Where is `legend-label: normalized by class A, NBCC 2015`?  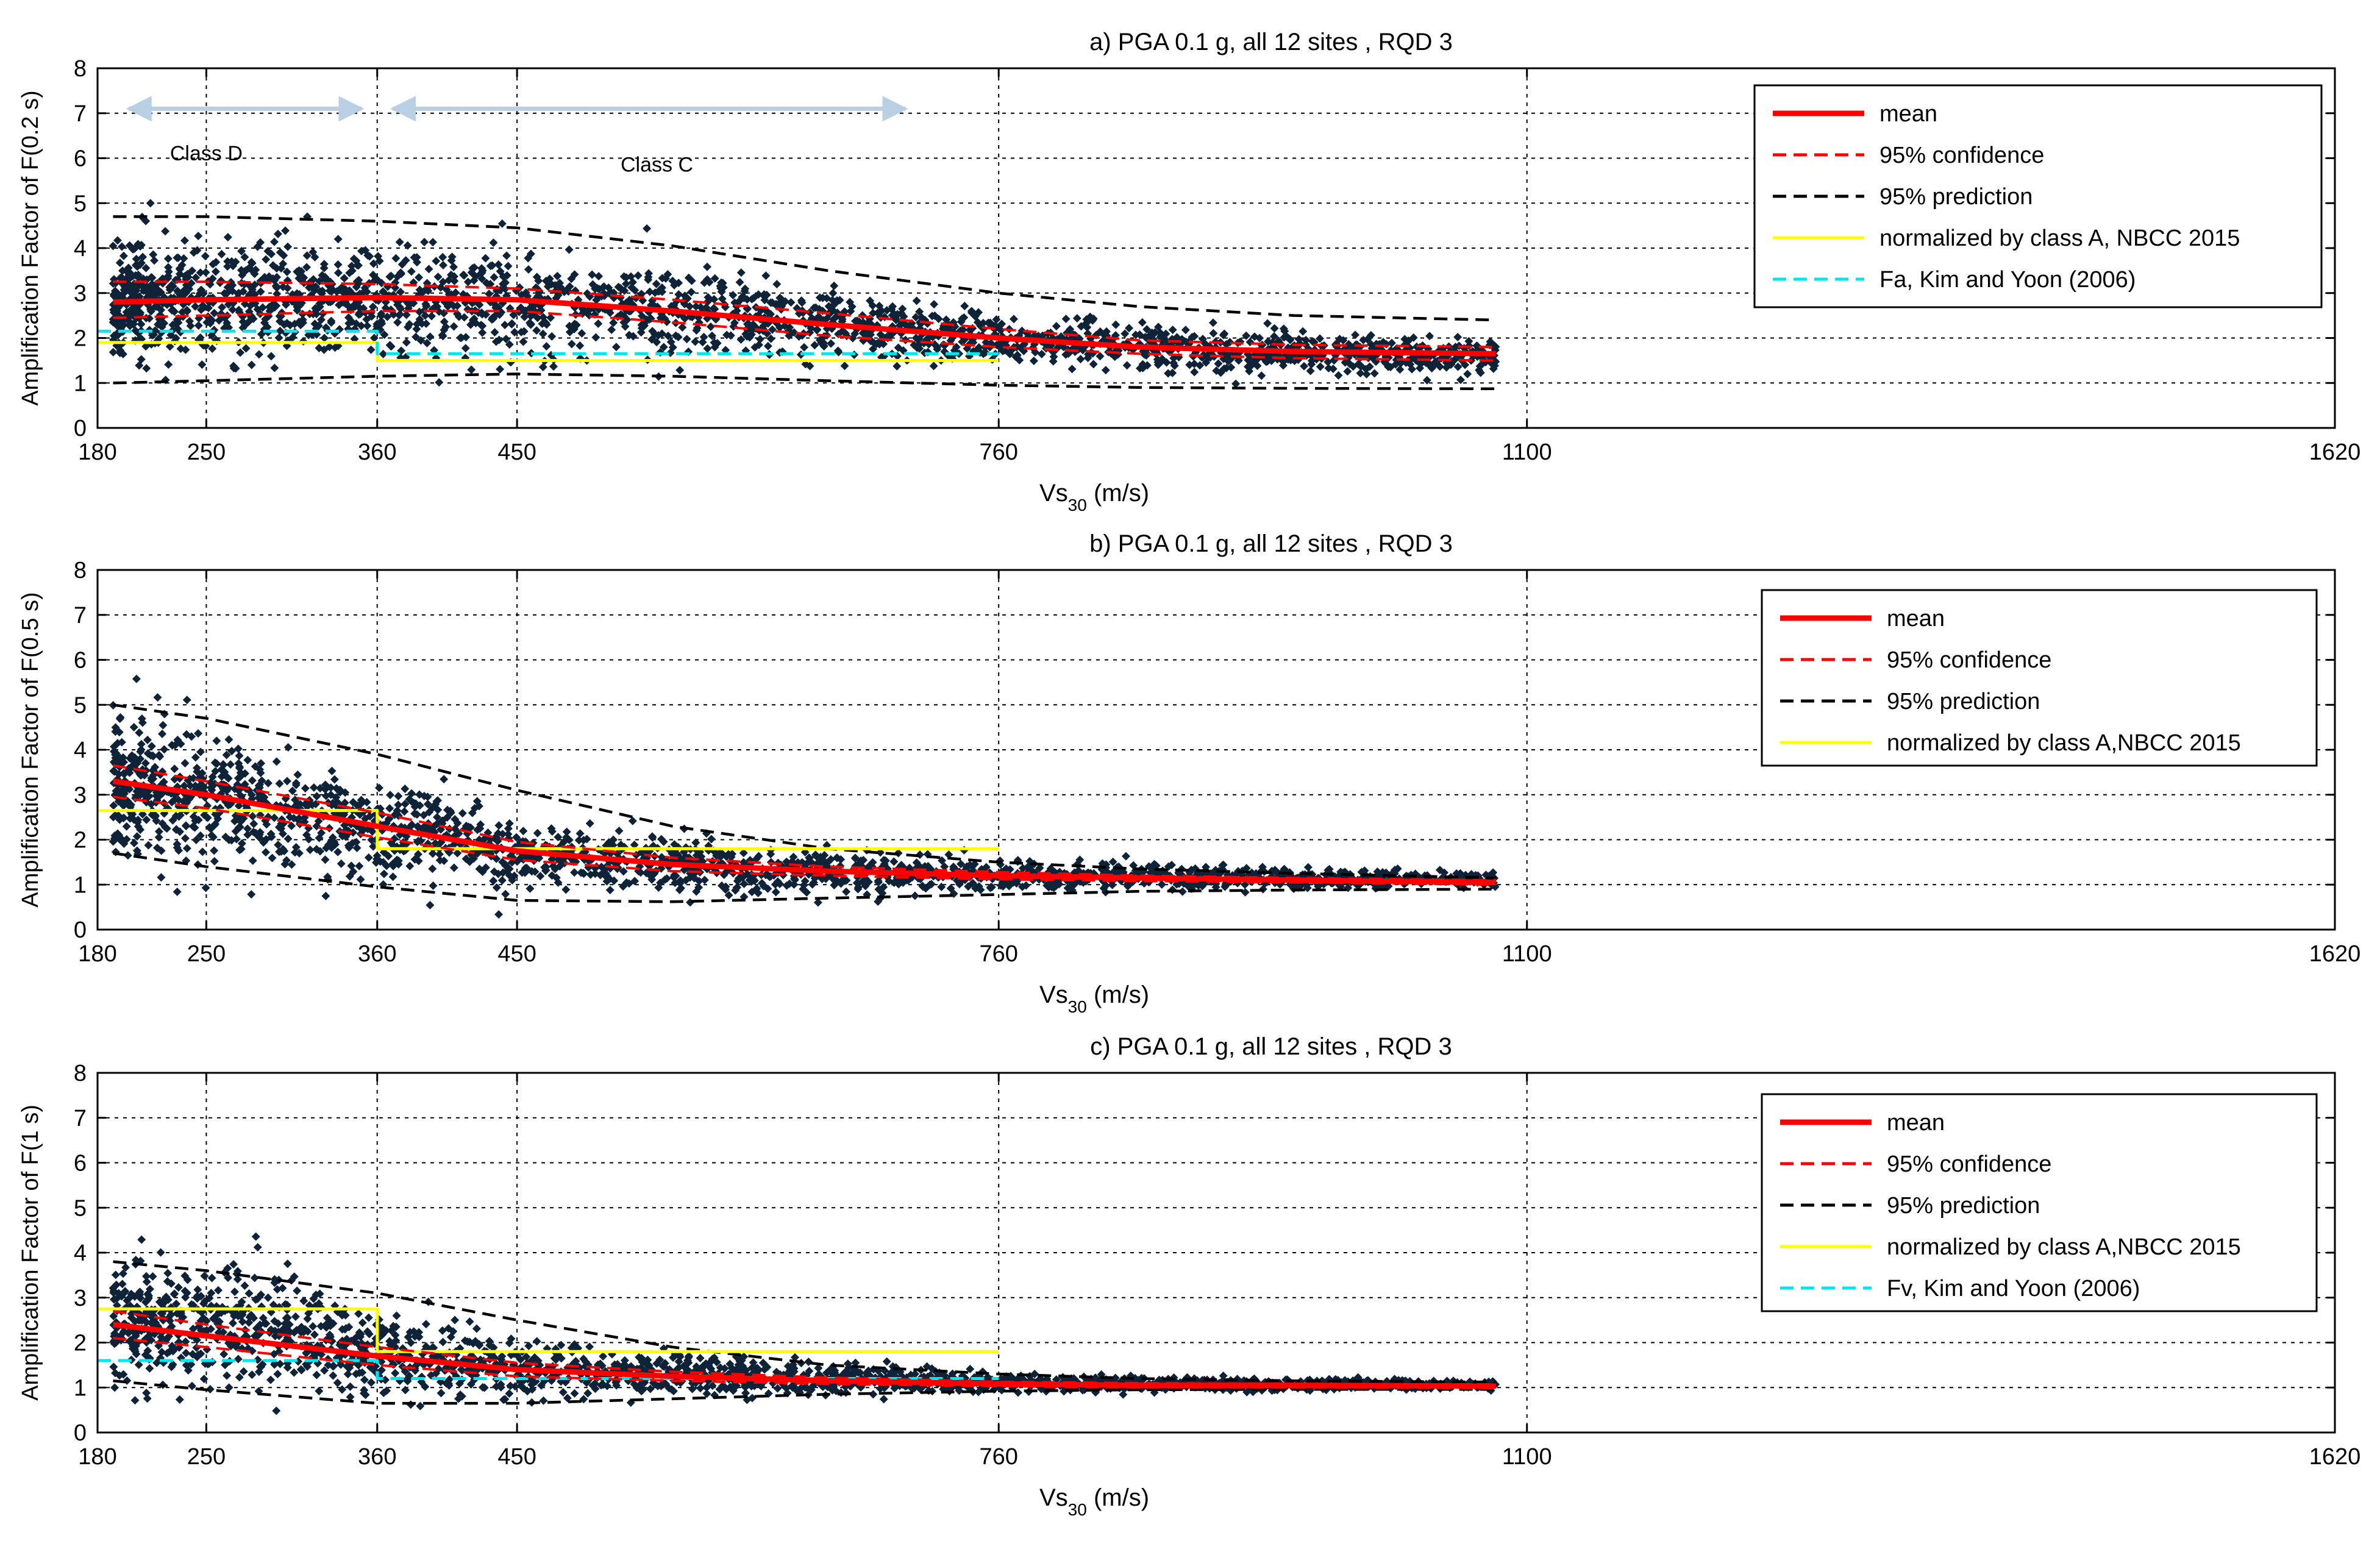
legend-label: normalized by class A, NBCC 2015 is located at coordinates (2059, 238).